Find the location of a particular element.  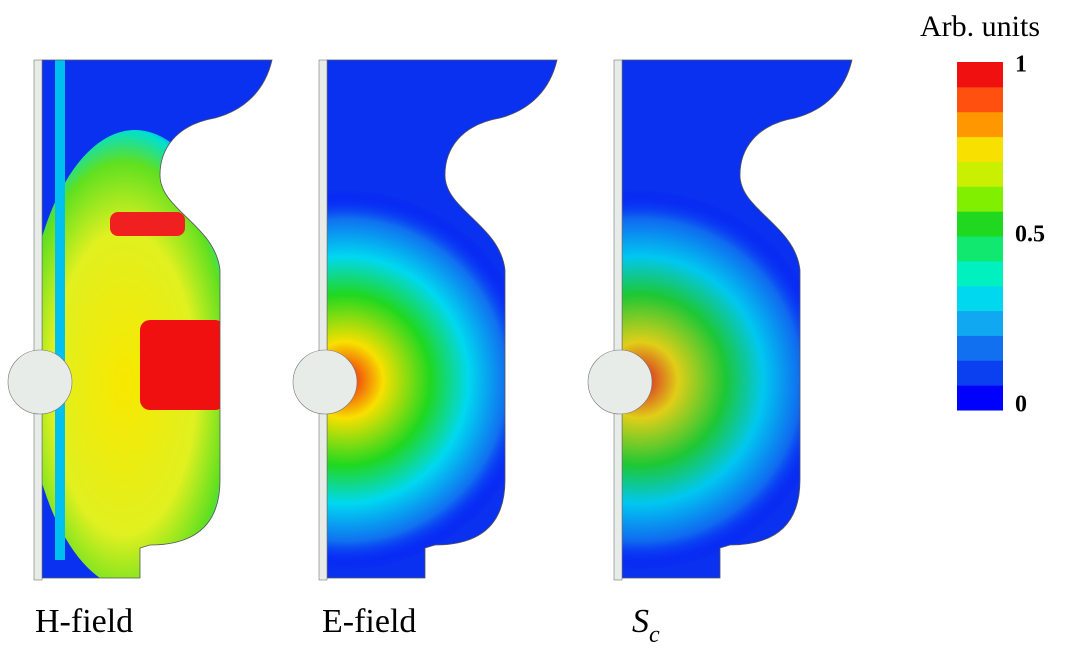

panel-label: Sc is located at coordinates (646, 625).